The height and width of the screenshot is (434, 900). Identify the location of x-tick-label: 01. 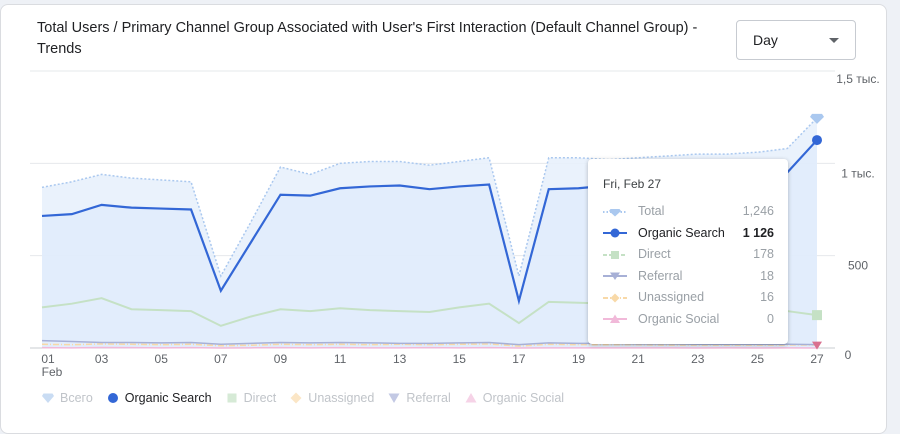
(48, 359).